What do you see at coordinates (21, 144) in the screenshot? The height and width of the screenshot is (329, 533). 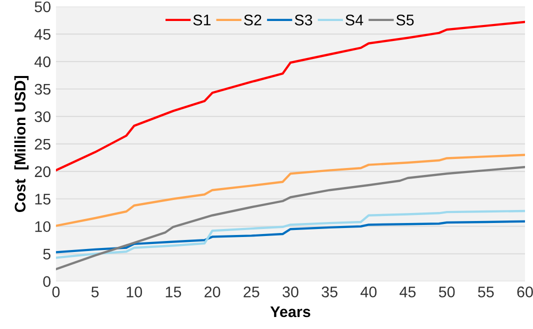 I see `y-axis-title: Cost [Million USD]` at bounding box center [21, 144].